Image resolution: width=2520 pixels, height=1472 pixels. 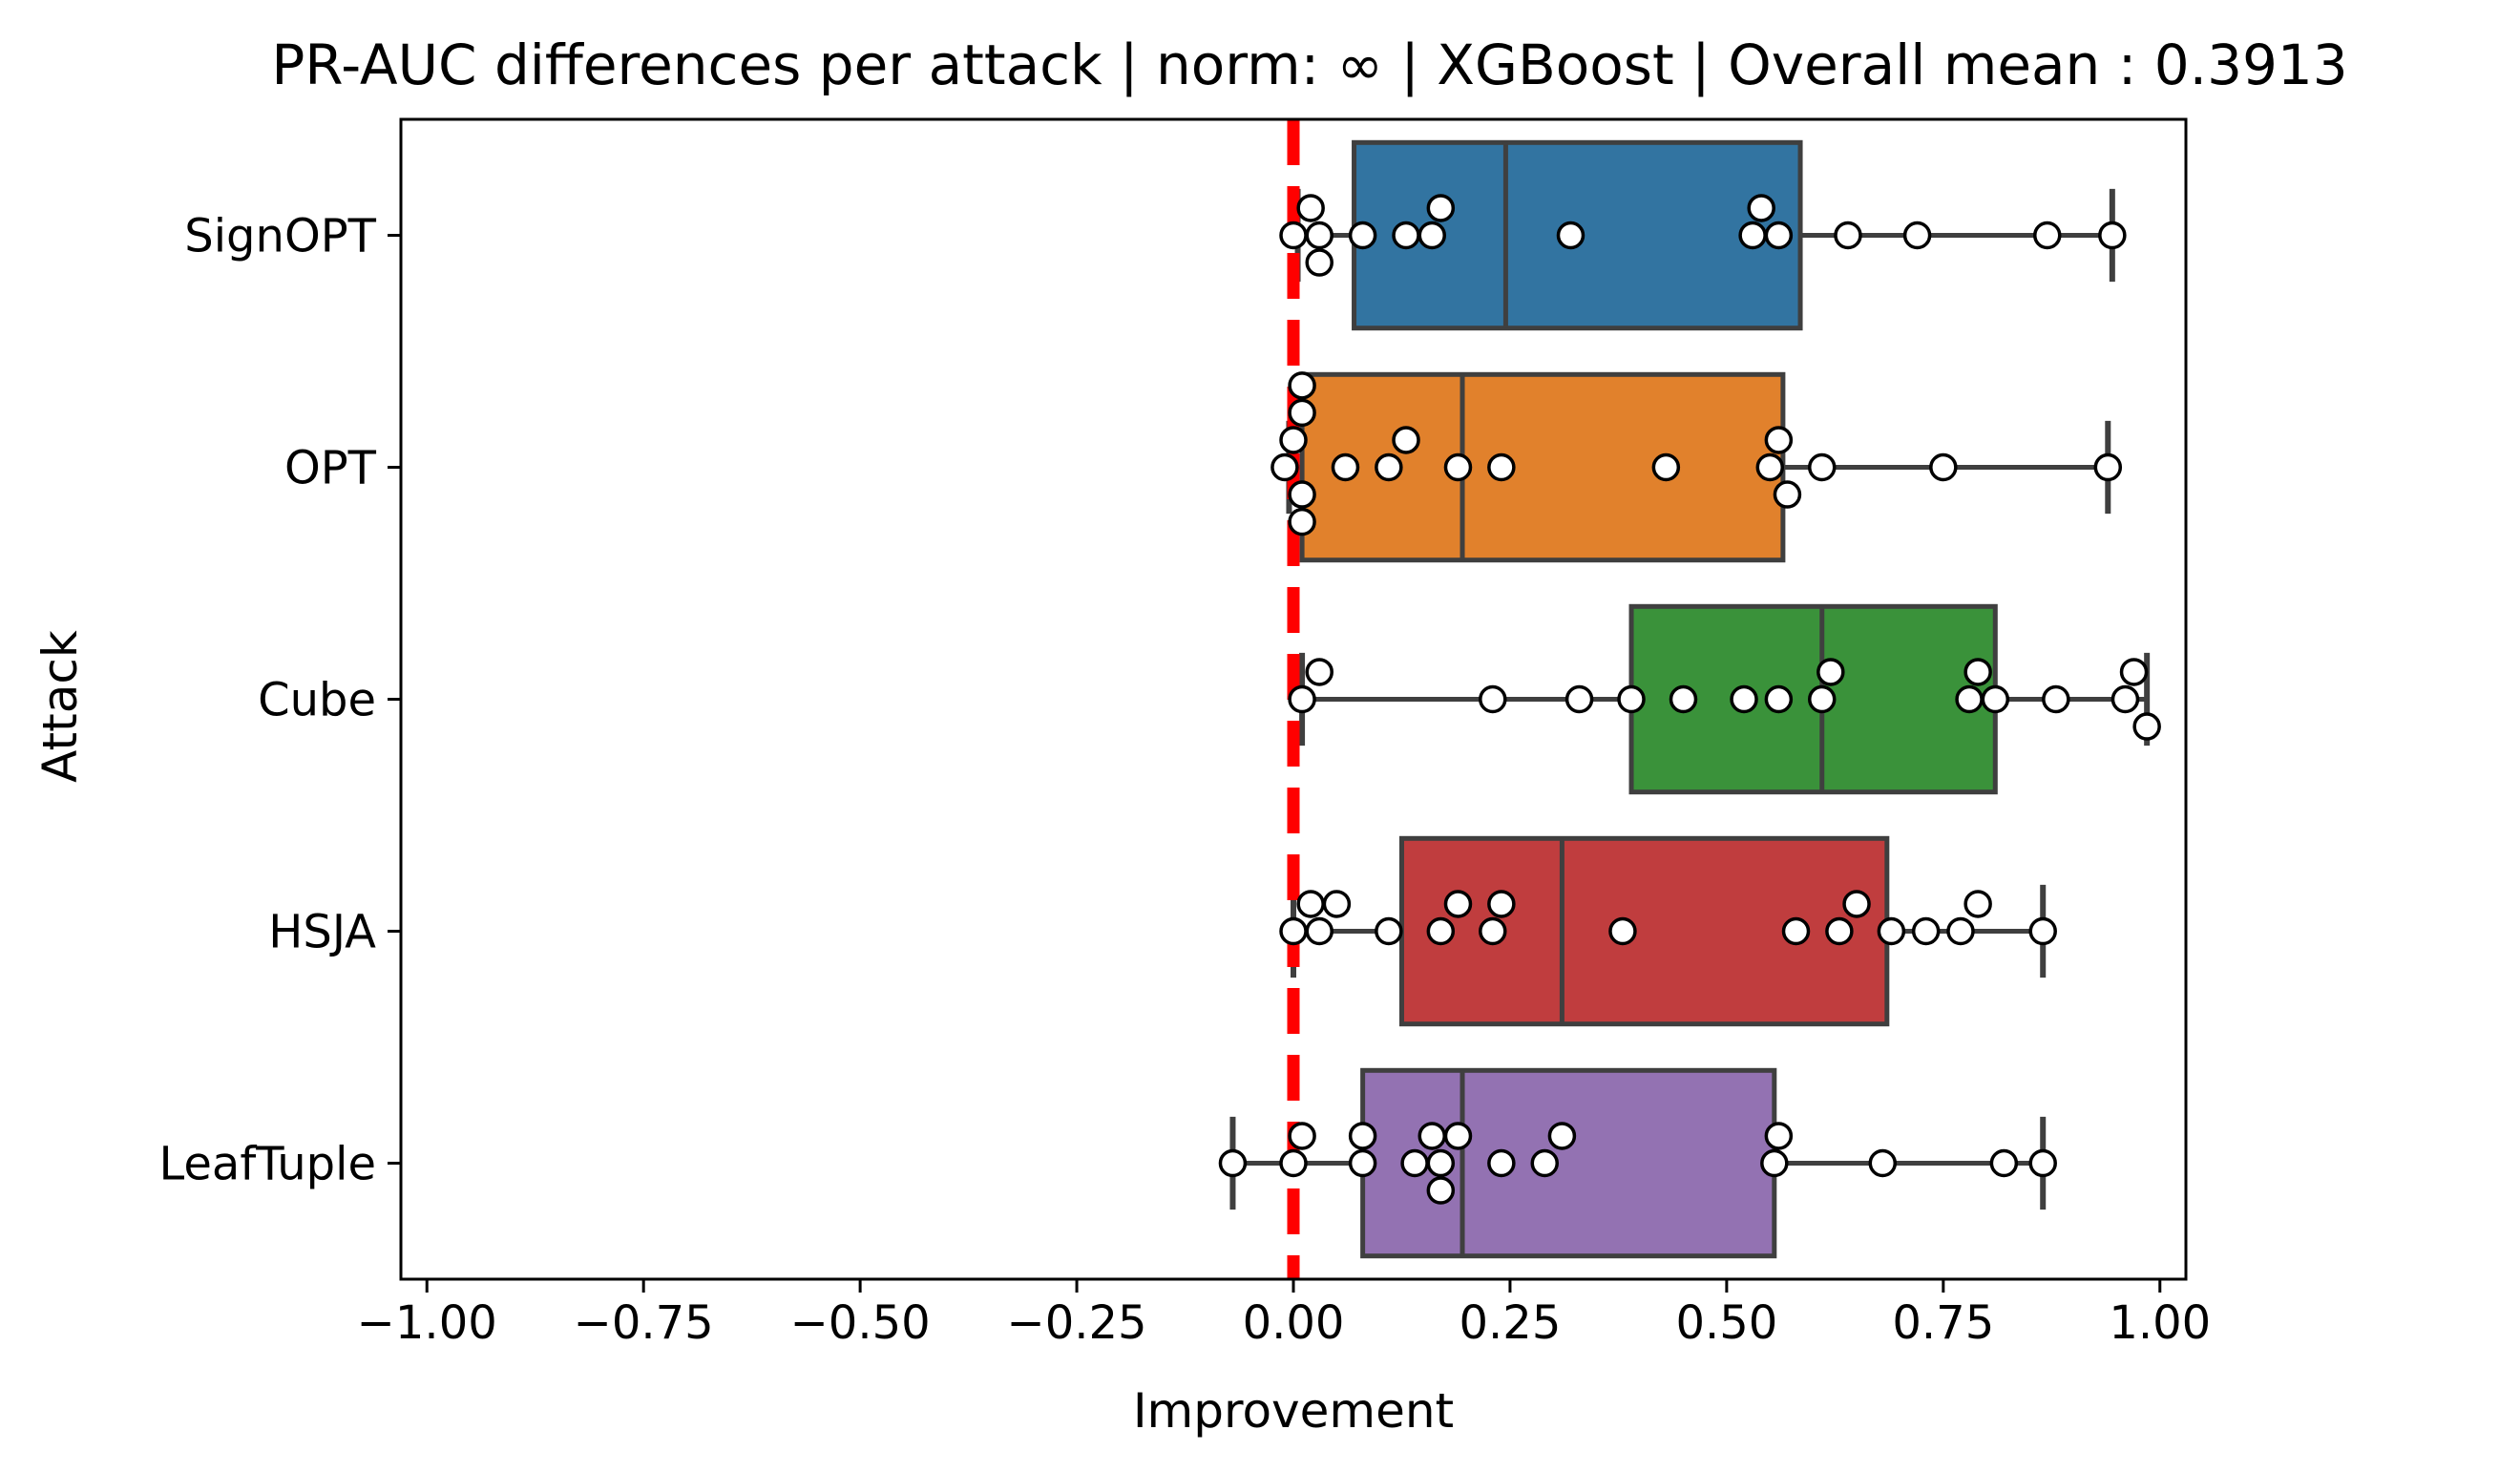 I want to click on y-axis-label: Attack, so click(x=60, y=706).